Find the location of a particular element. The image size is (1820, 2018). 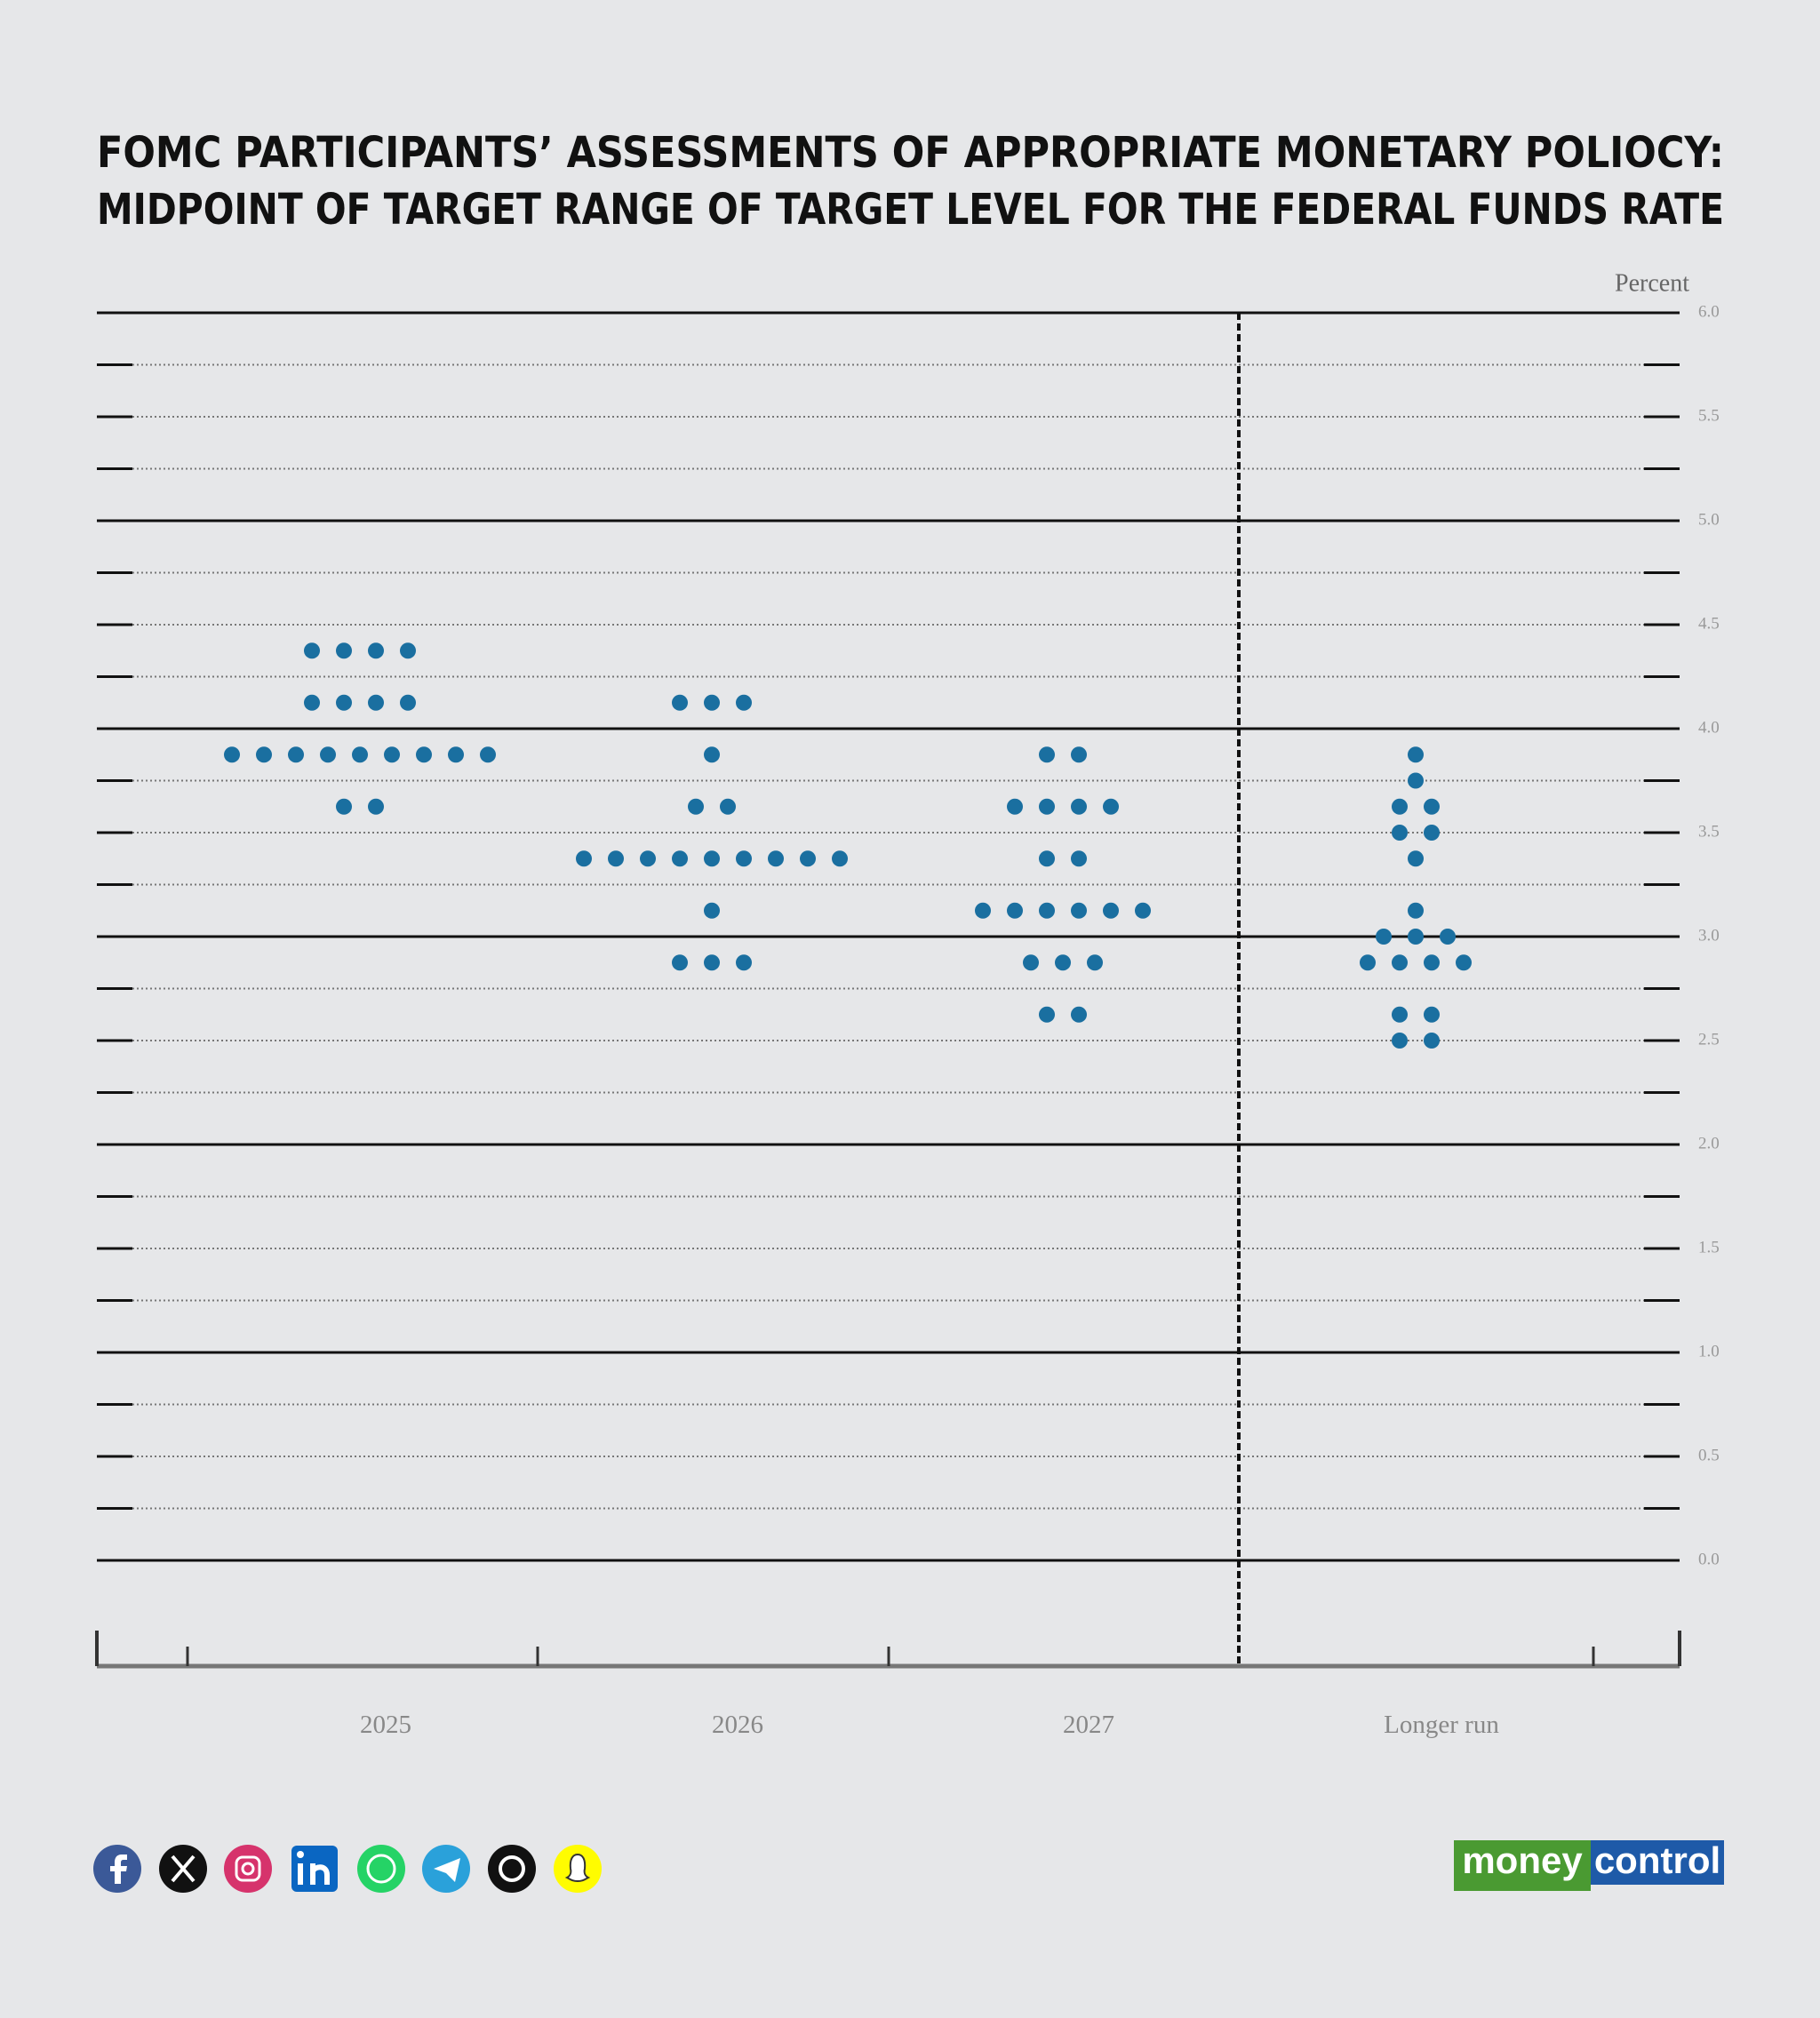

y-tick-label: 3.5 is located at coordinates (1709, 831).